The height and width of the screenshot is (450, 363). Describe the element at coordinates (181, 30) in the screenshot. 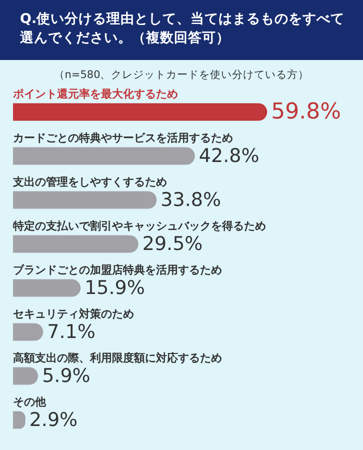

I see `chart-title: Q.使い分ける理由として、当てはまるものをすべて選んでください。（複数回答可）` at that location.